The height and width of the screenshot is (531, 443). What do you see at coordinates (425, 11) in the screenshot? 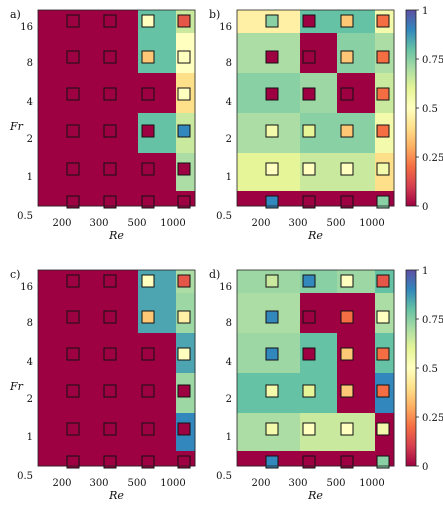
I see `colorbar-tick-label: 1` at bounding box center [425, 11].